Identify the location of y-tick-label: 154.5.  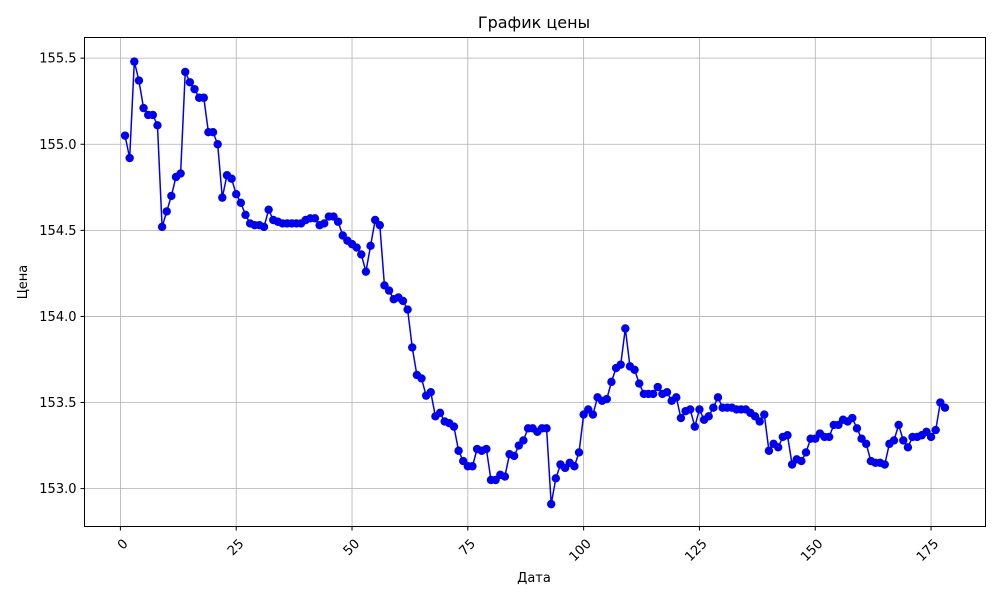
(57, 231).